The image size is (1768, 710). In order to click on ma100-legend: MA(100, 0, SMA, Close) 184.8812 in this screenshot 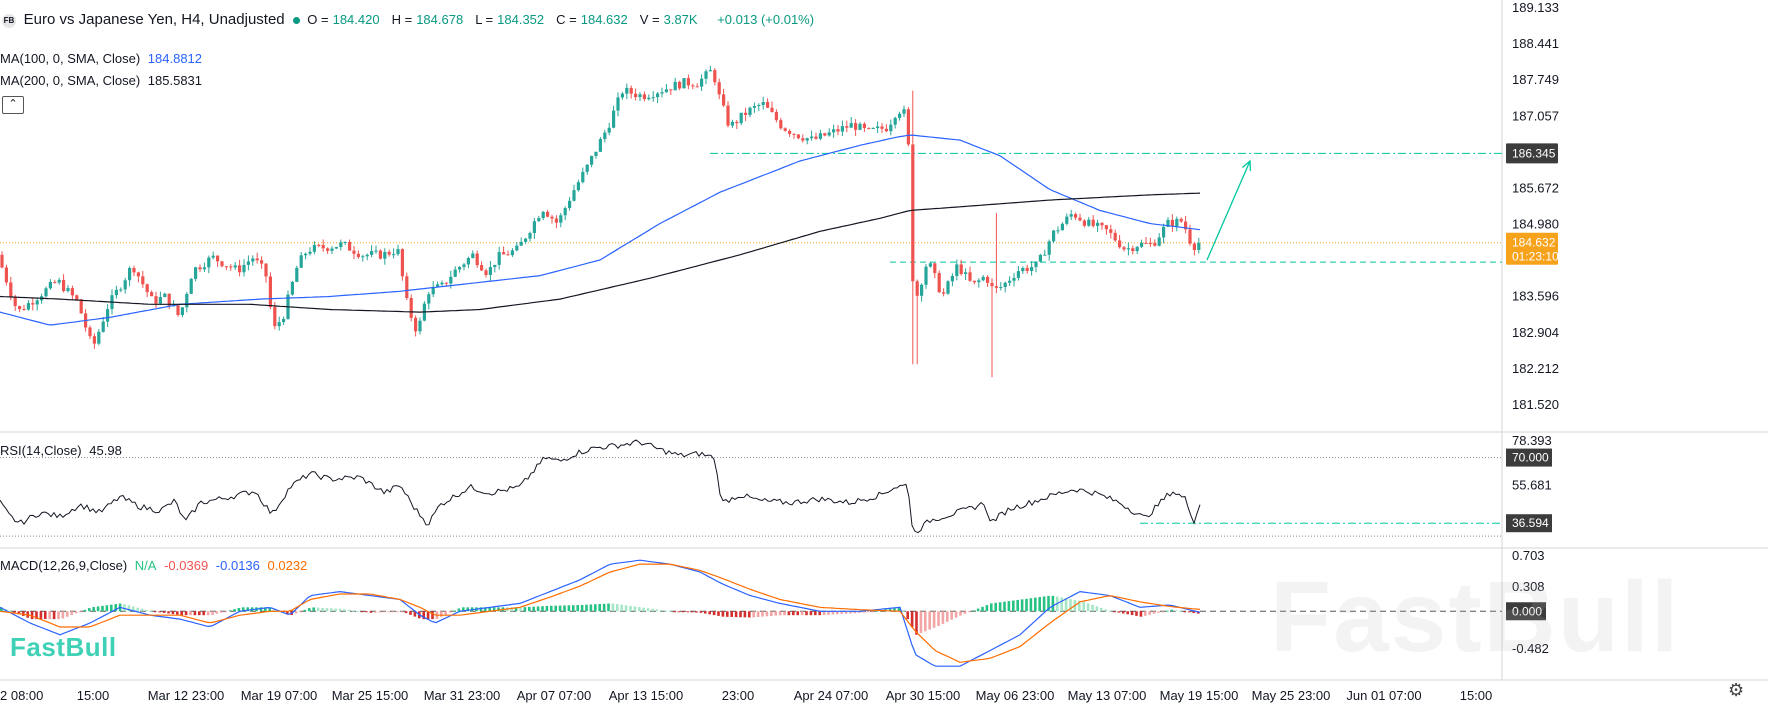, I will do `click(103, 58)`.